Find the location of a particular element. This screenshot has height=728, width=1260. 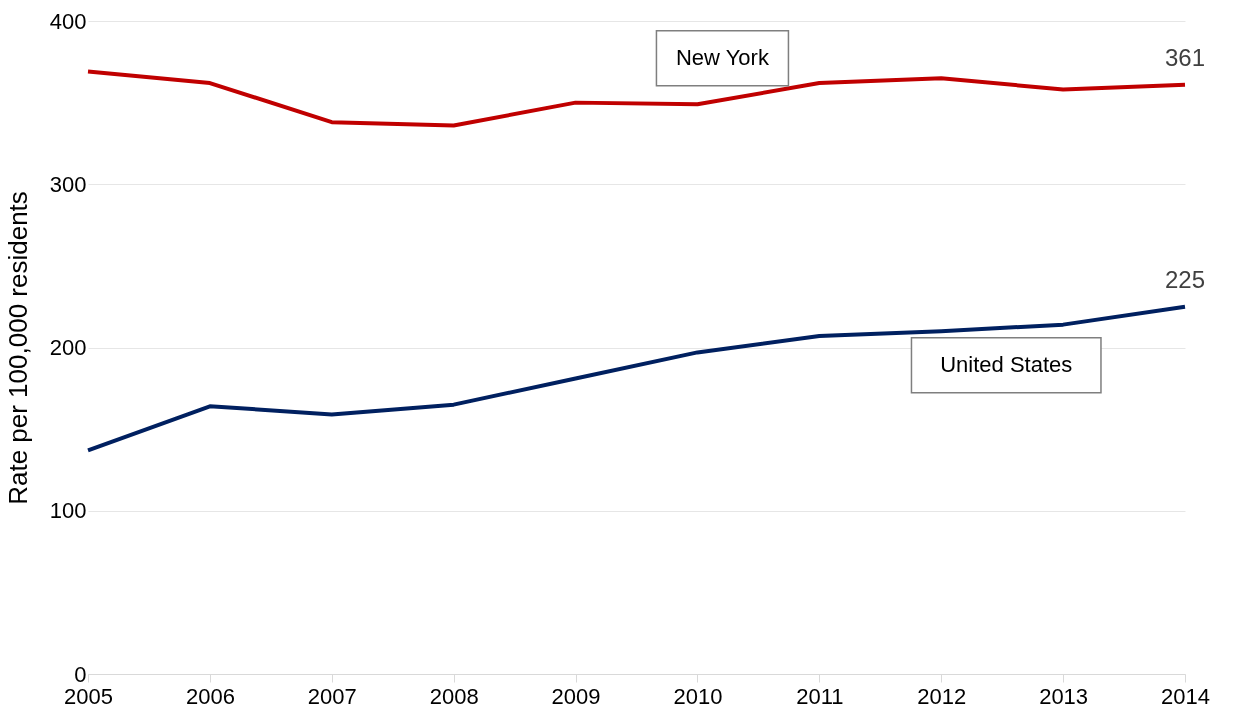

x-tick-label: 2013 is located at coordinates (1064, 696).